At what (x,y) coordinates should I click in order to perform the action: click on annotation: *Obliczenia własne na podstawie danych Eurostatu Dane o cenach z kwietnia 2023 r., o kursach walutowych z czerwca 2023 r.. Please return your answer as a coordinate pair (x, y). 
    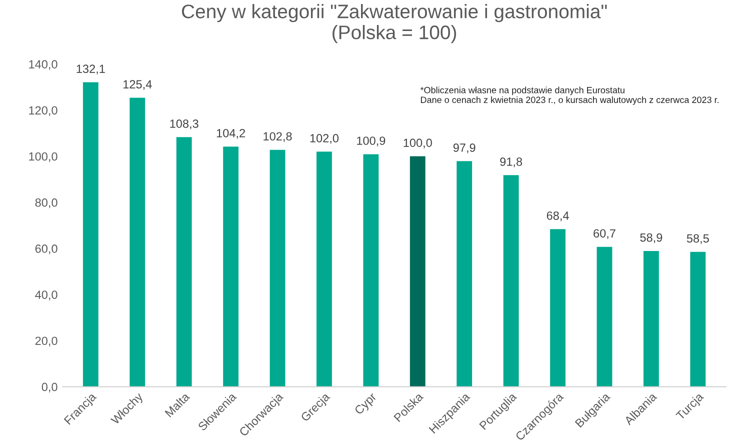
    Looking at the image, I should click on (569, 95).